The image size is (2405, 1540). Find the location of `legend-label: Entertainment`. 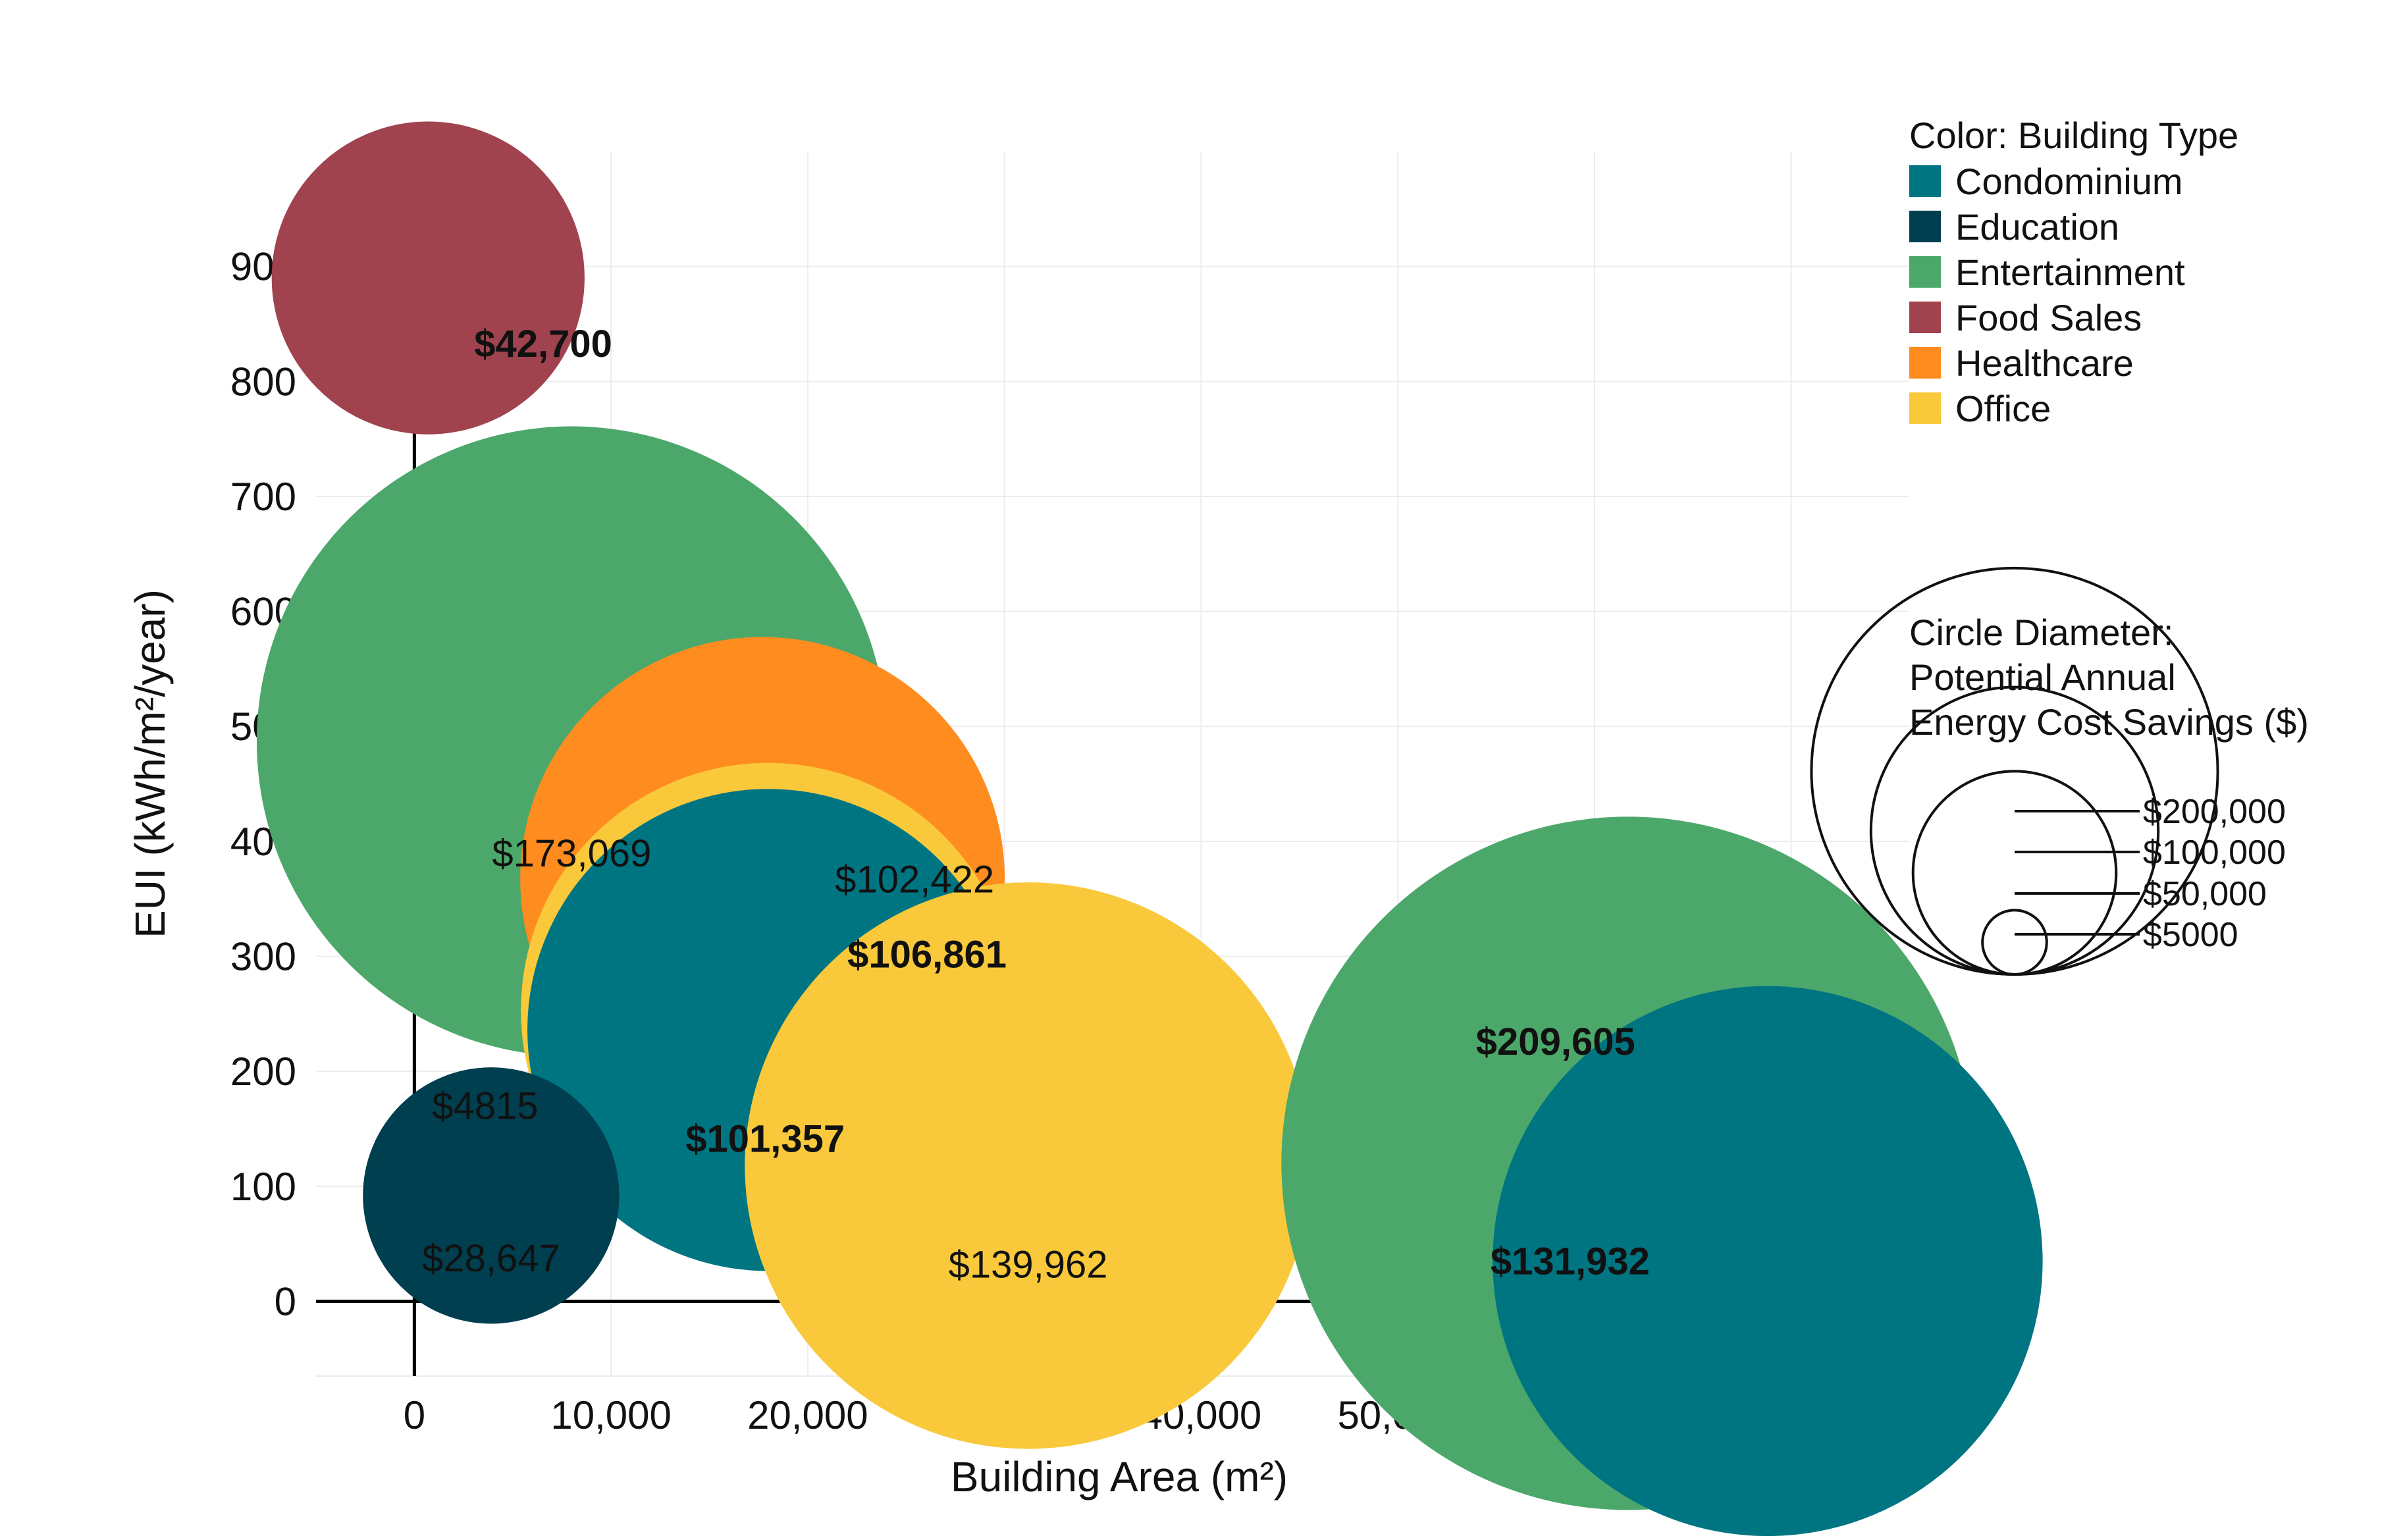

legend-label: Entertainment is located at coordinates (2070, 272).